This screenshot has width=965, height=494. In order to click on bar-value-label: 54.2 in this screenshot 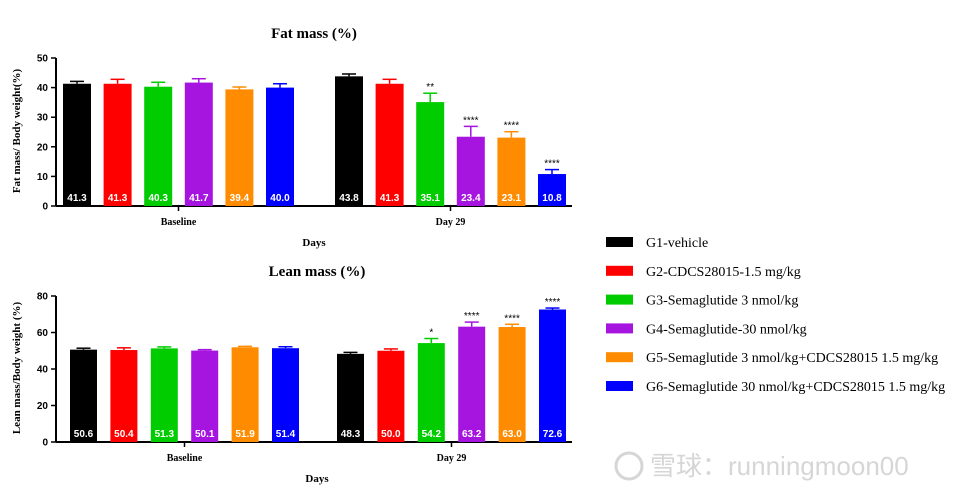, I will do `click(432, 434)`.